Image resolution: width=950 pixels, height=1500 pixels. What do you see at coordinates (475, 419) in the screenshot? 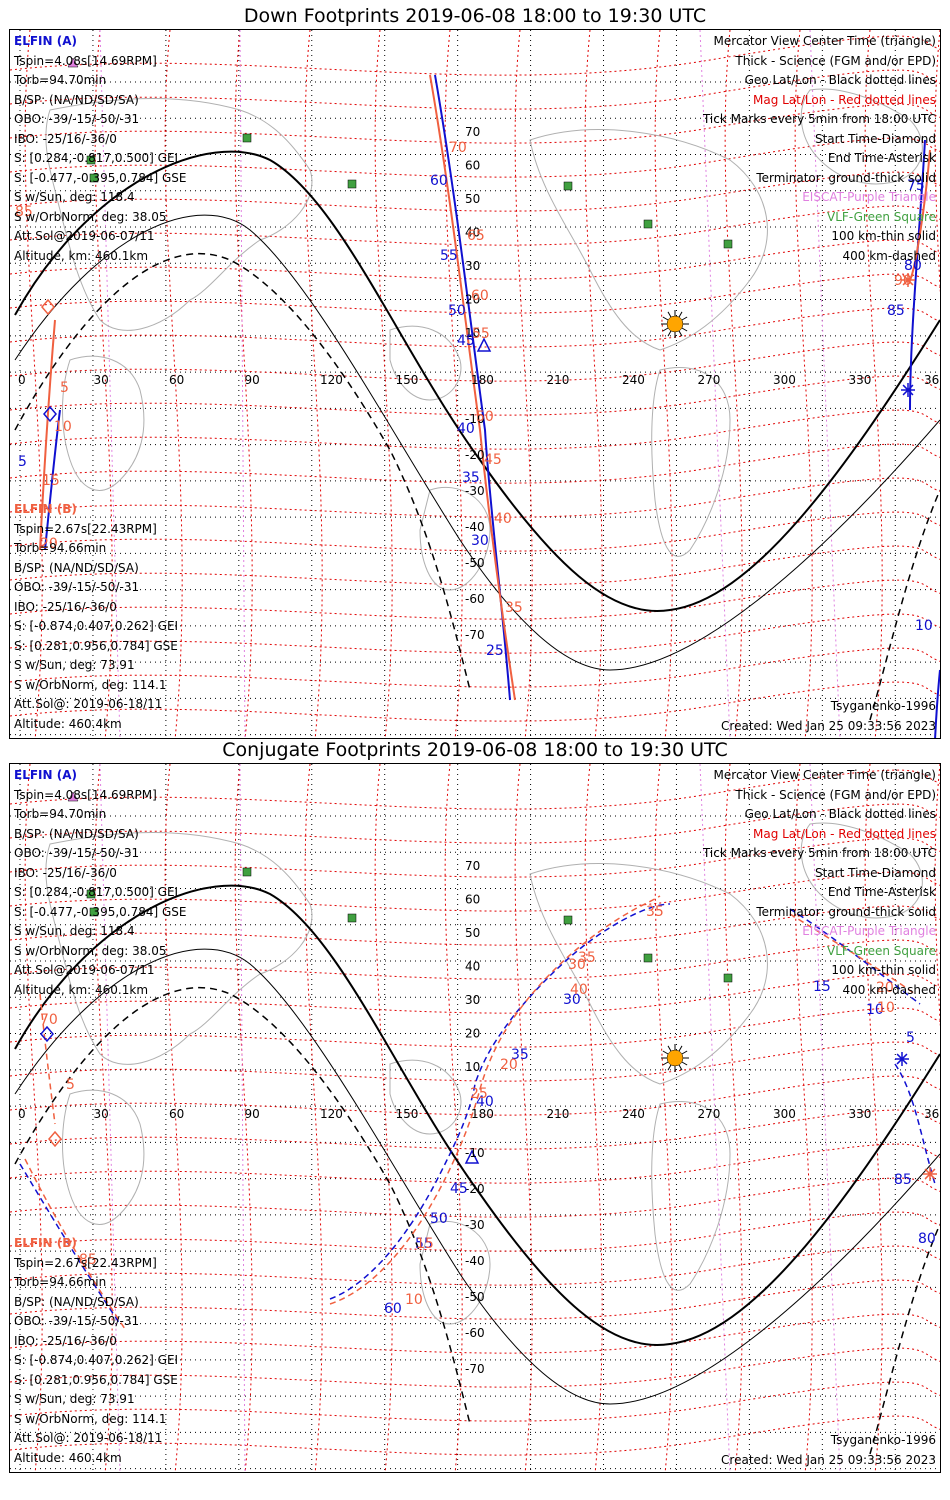
I see `lat-tick-label: -10` at bounding box center [475, 419].